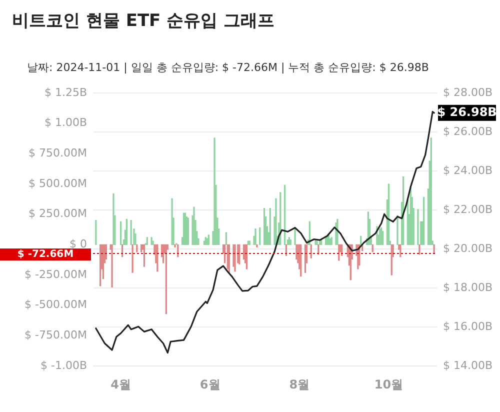  Describe the element at coordinates (468, 131) in the screenshot. I see `y2-tick-label: $ 26.00B` at that location.